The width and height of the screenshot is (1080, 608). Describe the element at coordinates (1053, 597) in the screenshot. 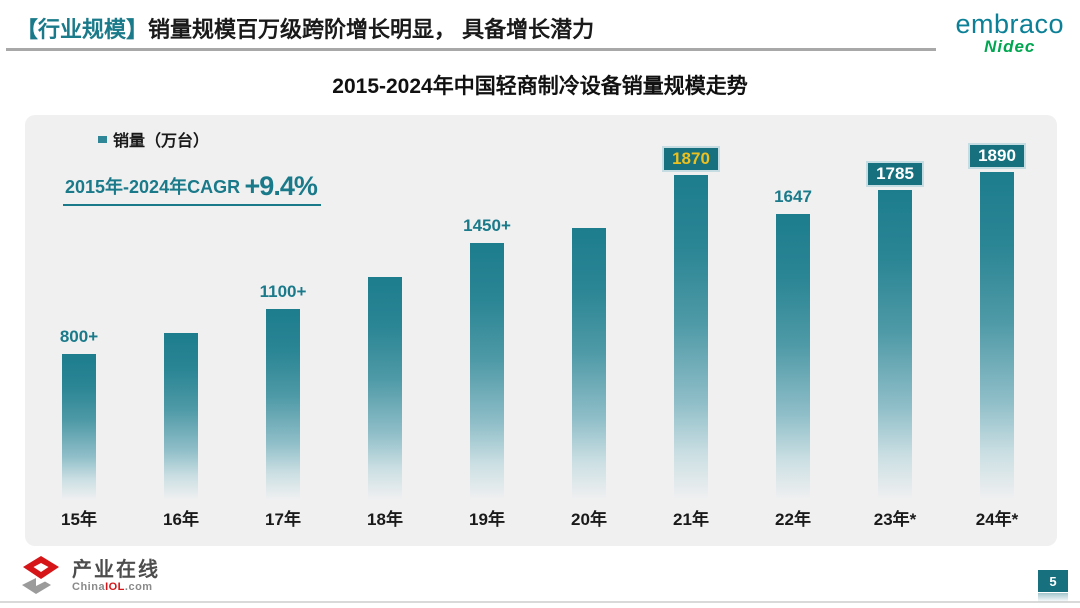

I see `page-number-reflection` at that location.